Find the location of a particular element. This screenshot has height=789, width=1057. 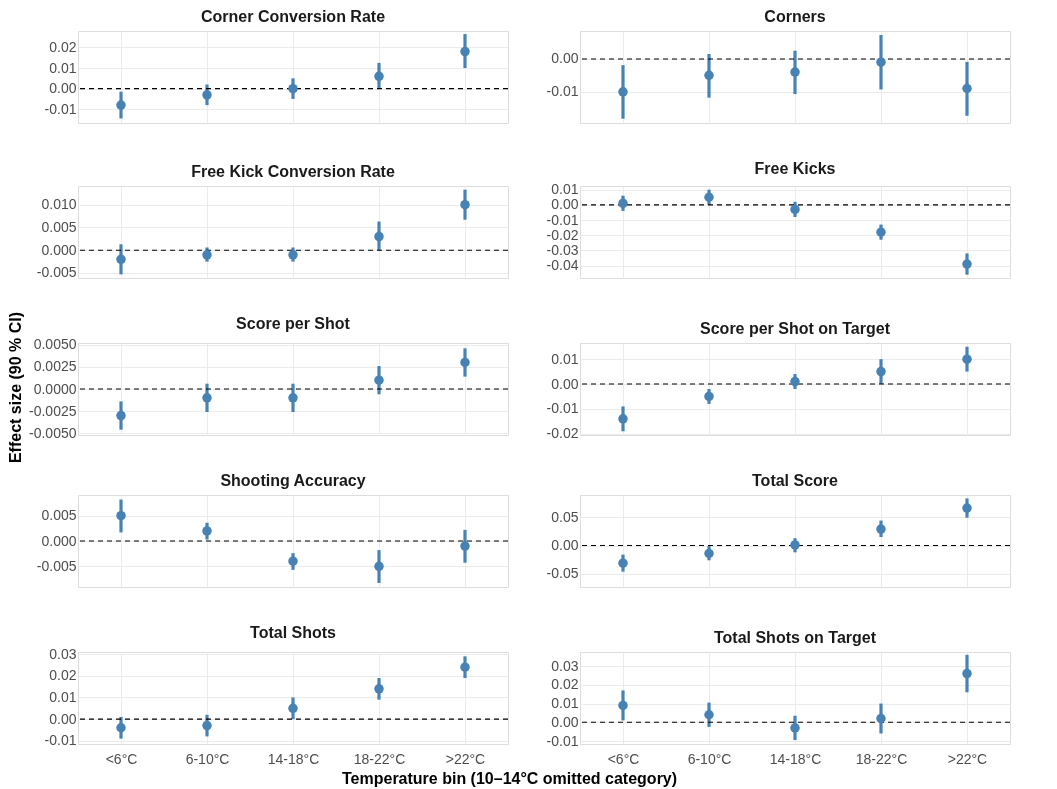

y-tick-label: 0.05 is located at coordinates (565, 516).